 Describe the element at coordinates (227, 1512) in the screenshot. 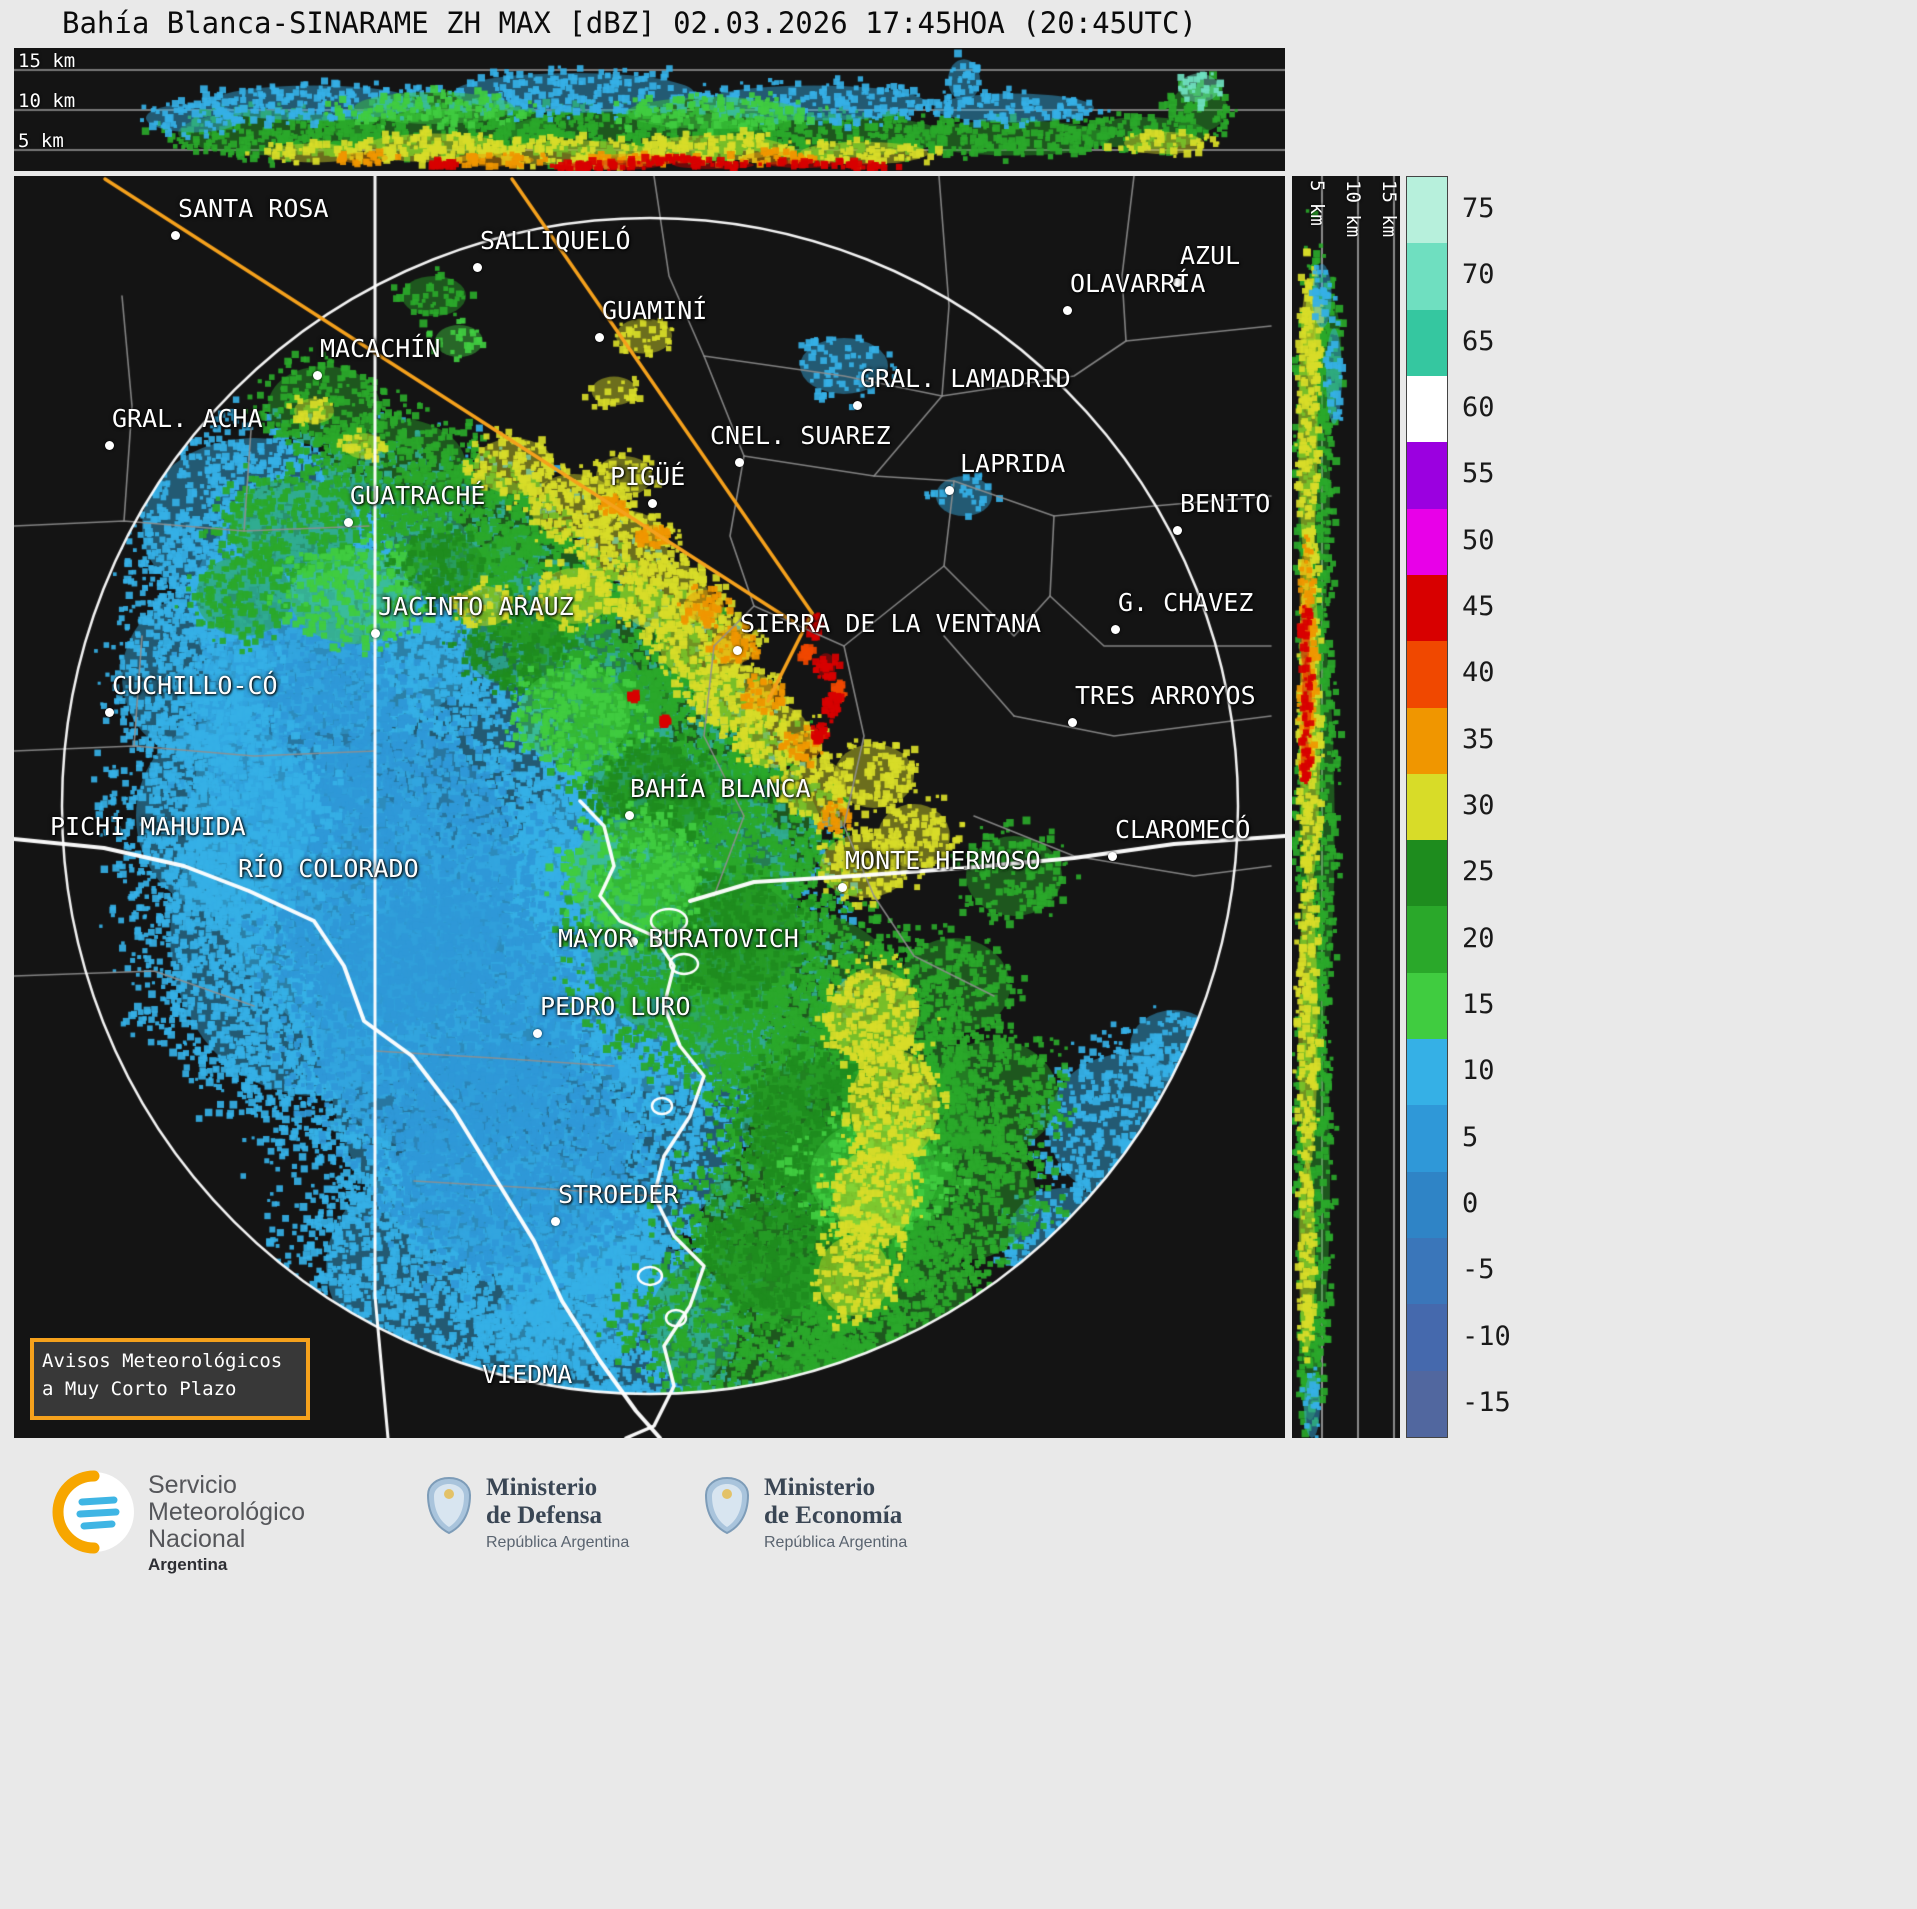

I see `smn-line: Meteorológico` at that location.